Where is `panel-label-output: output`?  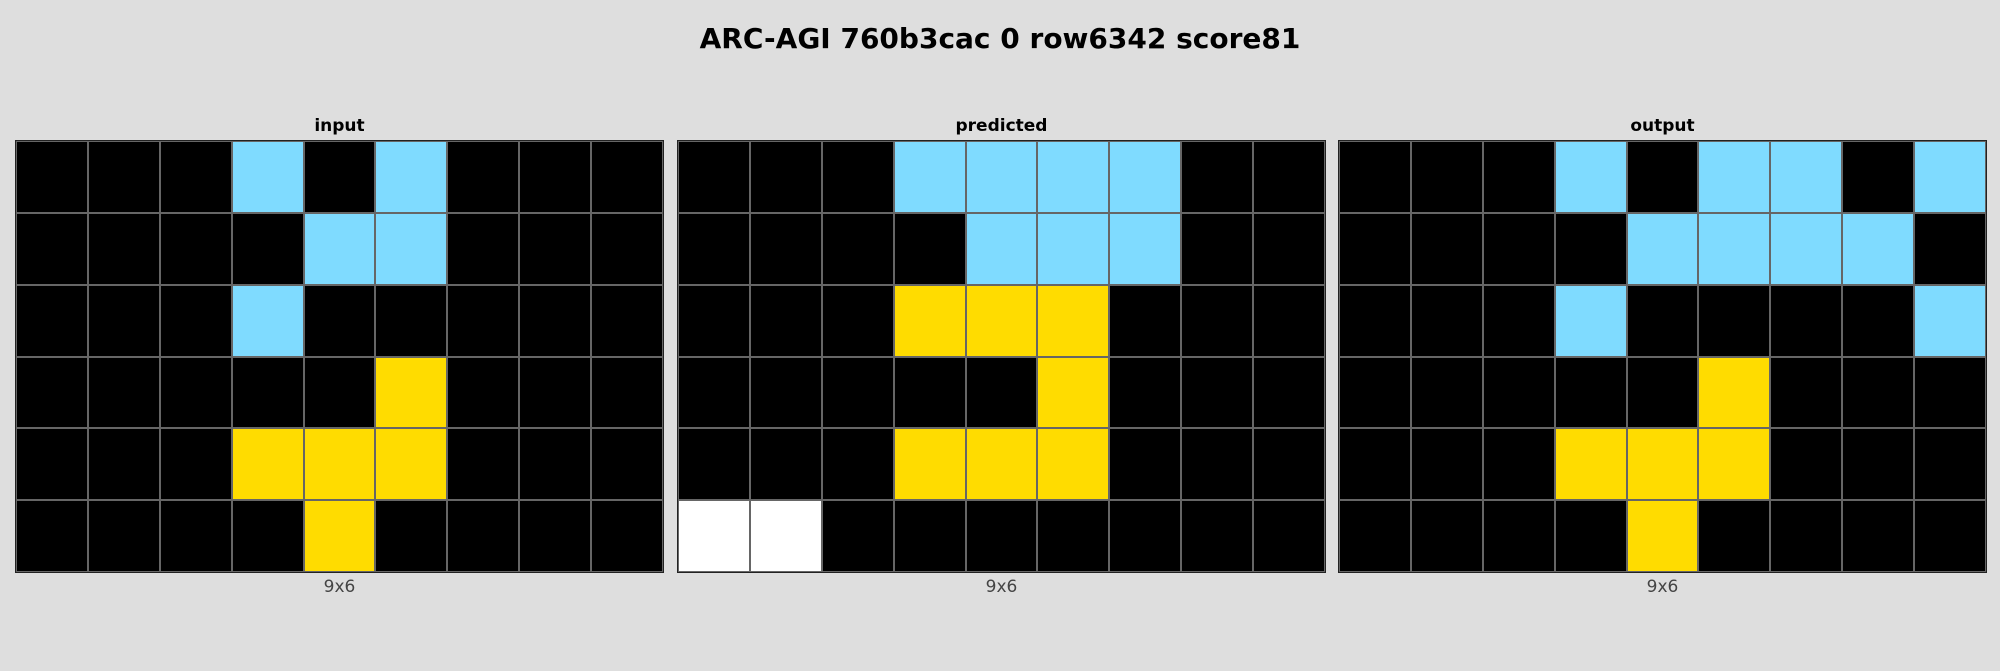 panel-label-output: output is located at coordinates (1662, 126).